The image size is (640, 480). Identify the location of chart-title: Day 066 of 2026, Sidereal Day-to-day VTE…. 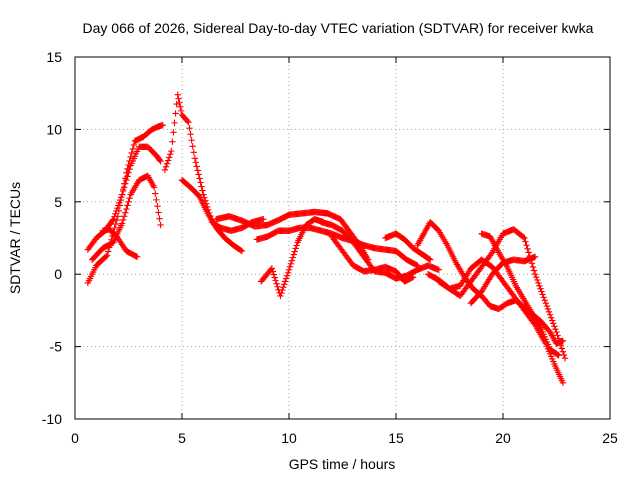
(338, 28).